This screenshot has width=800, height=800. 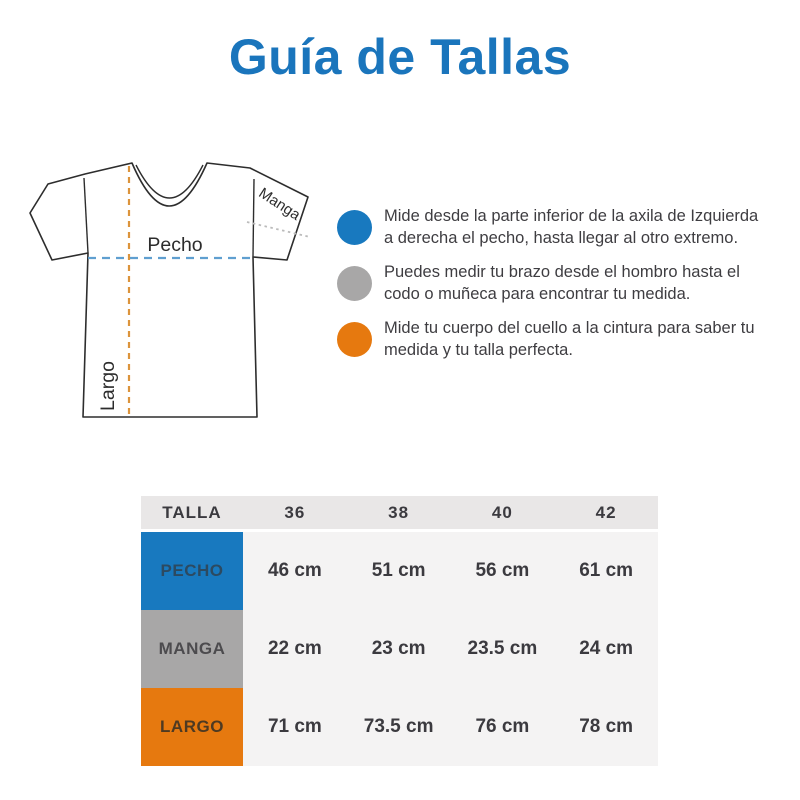 I want to click on row-label-pecho: PECHO, so click(x=192, y=571).